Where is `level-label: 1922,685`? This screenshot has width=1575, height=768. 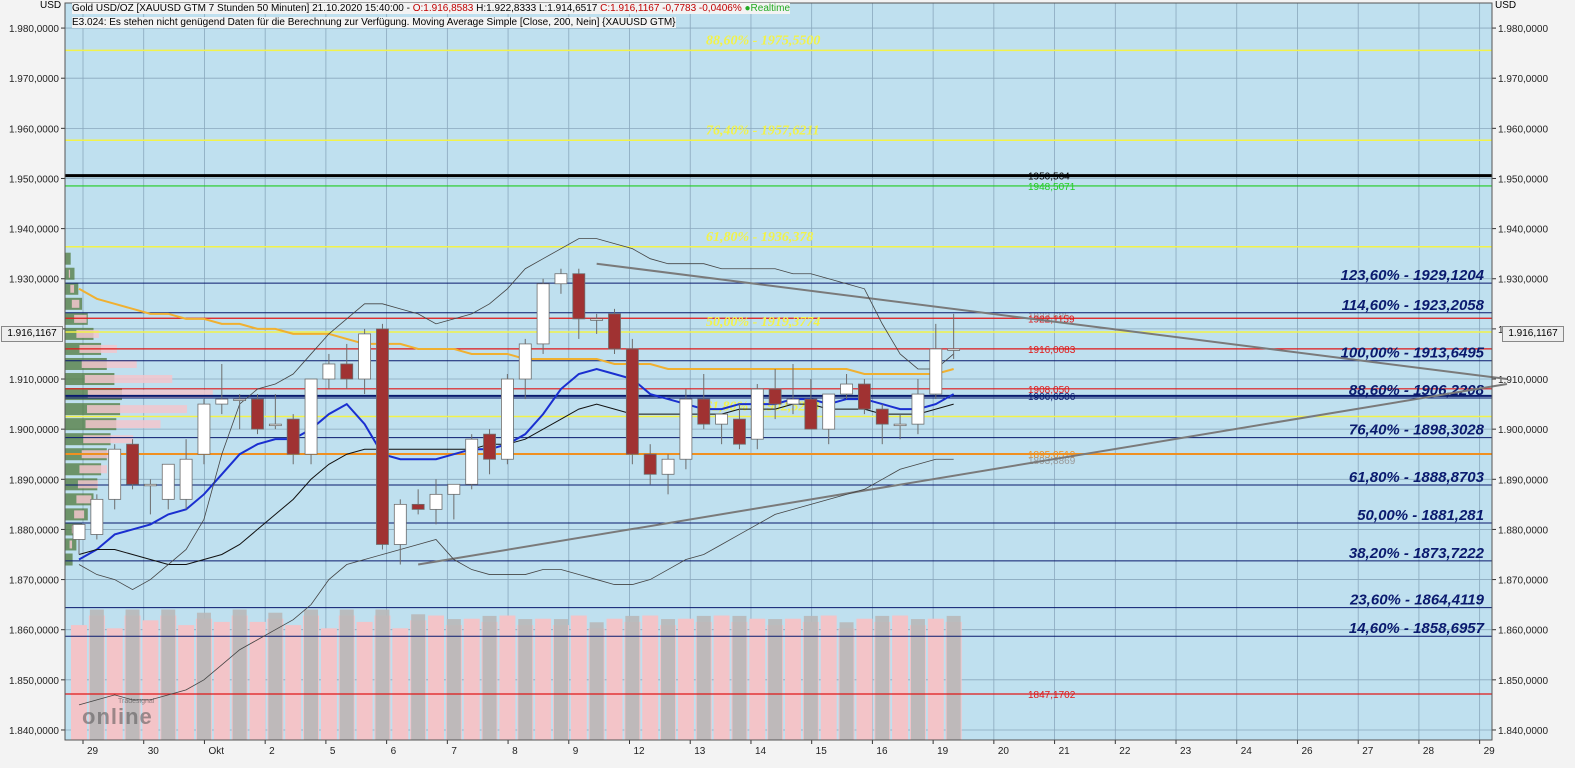
level-label: 1922,685 is located at coordinates (1049, 316).